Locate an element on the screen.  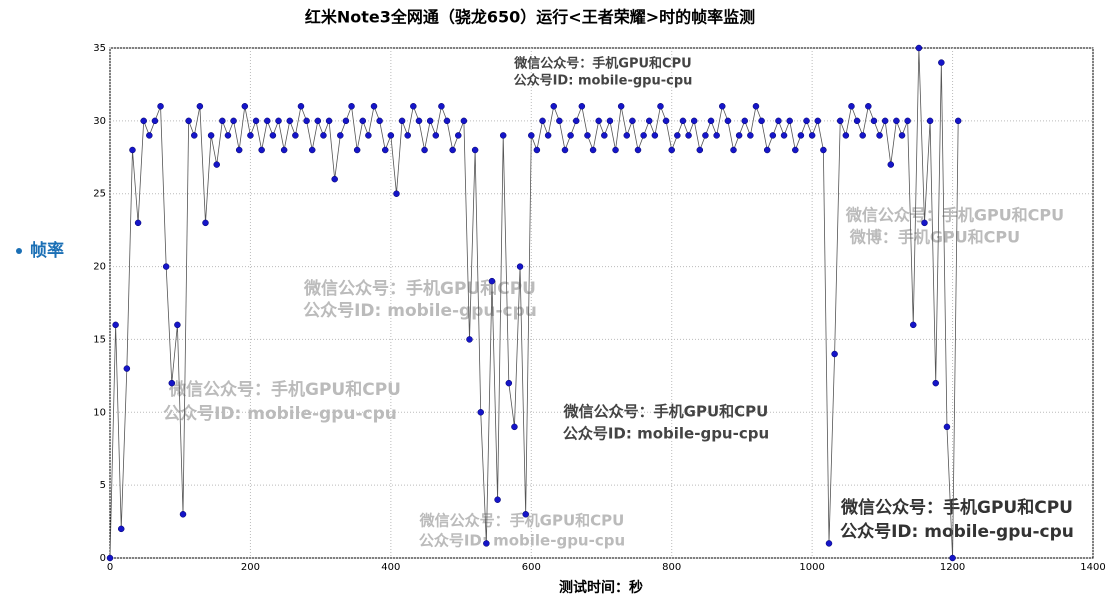
legend-label: 帧率 is located at coordinates (47, 250).